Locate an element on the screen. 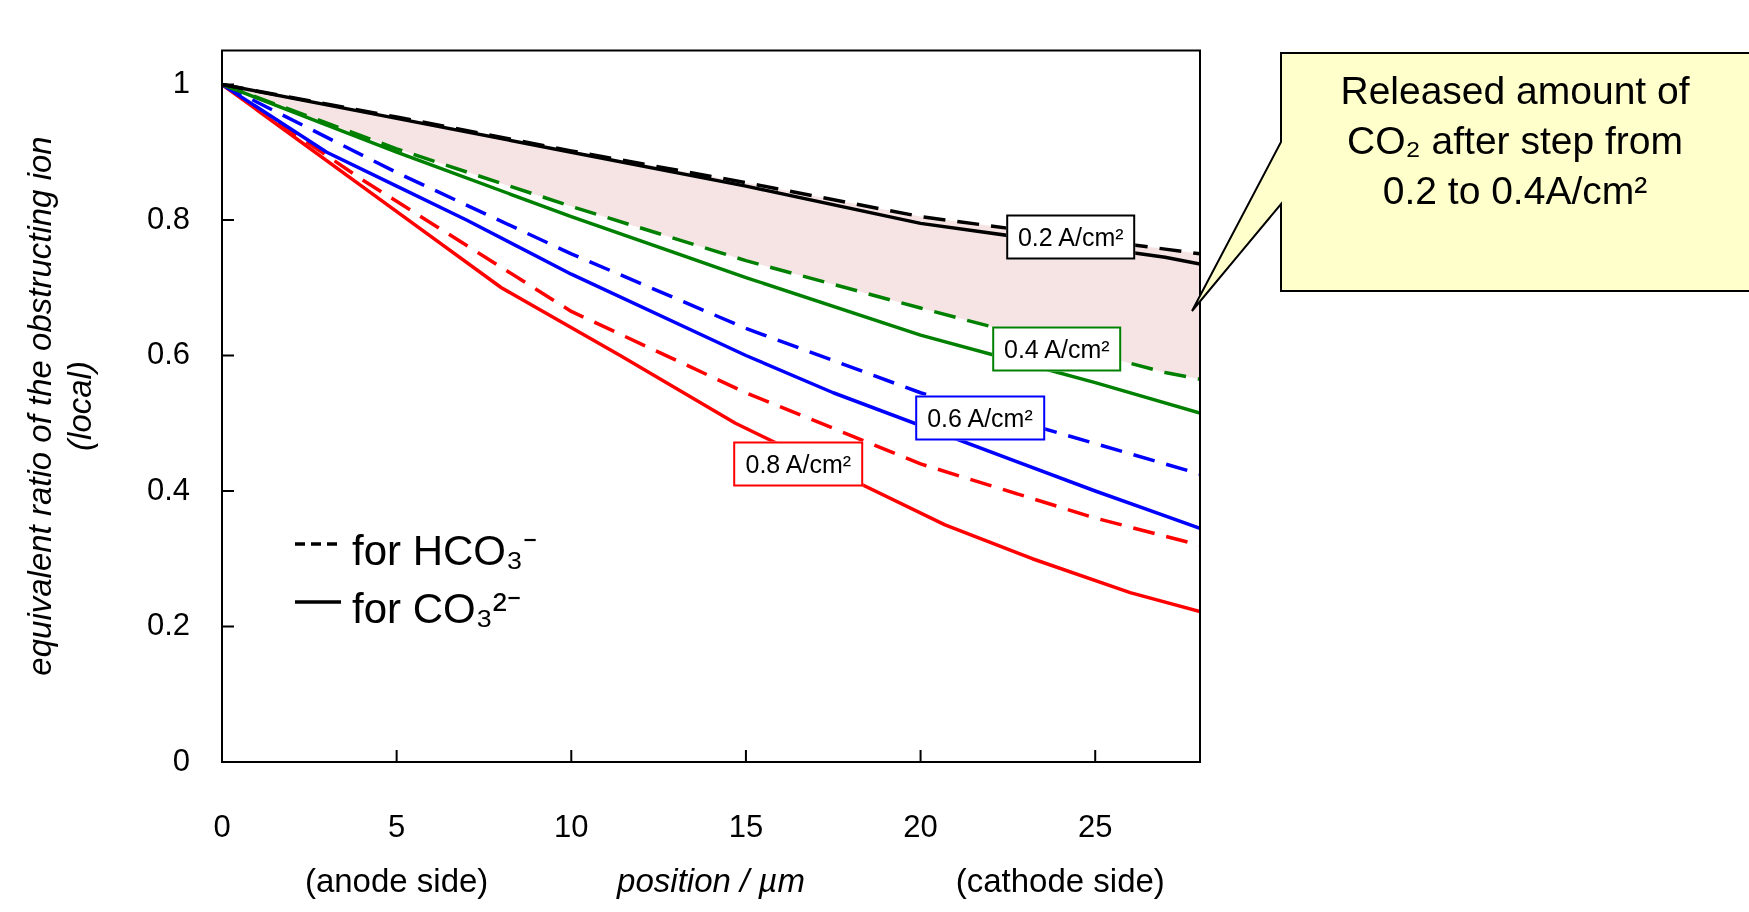 The height and width of the screenshot is (912, 1749). x-tick-label: 15 is located at coordinates (746, 827).